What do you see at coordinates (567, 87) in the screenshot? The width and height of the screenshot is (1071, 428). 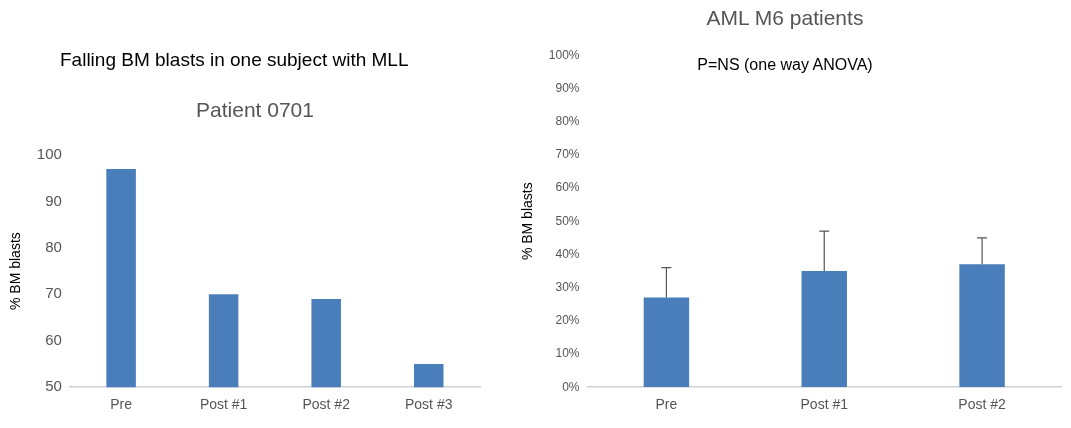 I see `y-tick-label: 90%` at bounding box center [567, 87].